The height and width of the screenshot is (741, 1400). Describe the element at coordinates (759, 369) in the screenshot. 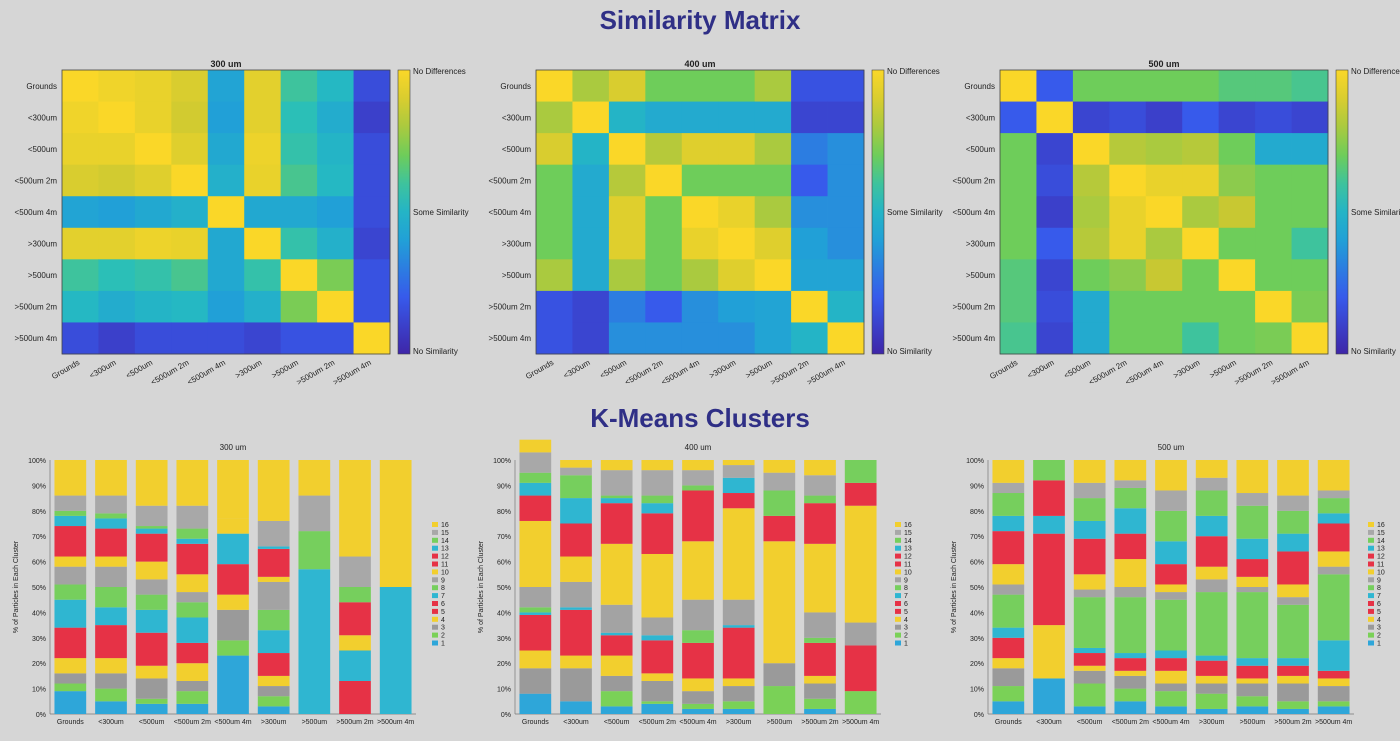

I see `heatmap-col-label: >500um` at that location.